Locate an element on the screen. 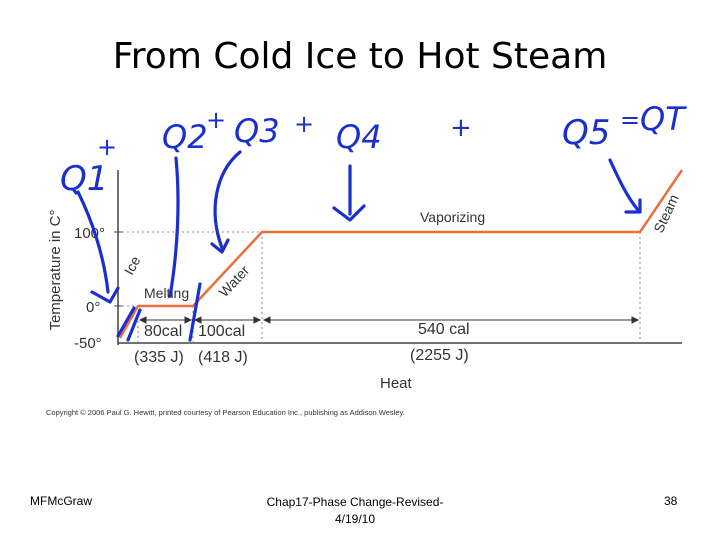 The image size is (720, 540). heat-cal-3: 540 cal is located at coordinates (444, 329).